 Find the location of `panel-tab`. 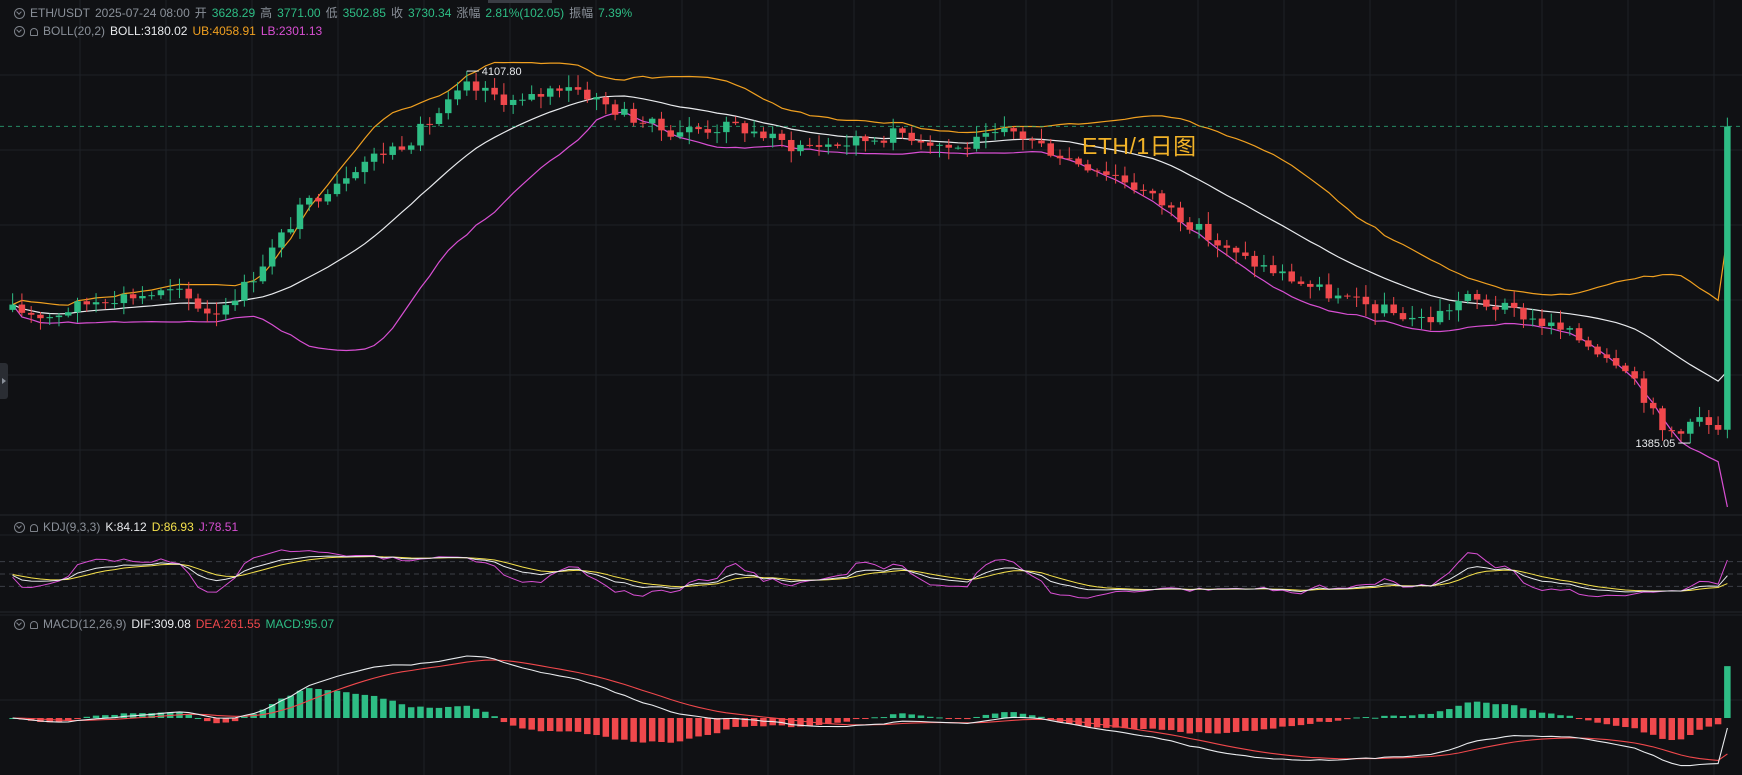

panel-tab is located at coordinates (520, 1).